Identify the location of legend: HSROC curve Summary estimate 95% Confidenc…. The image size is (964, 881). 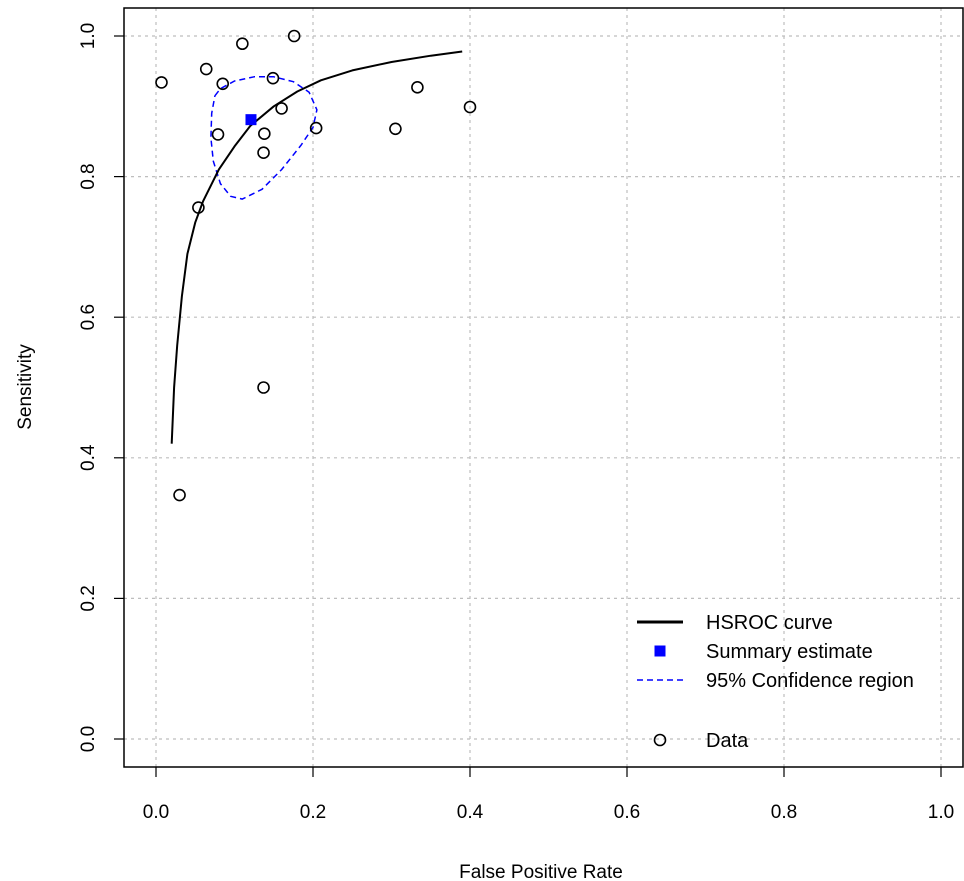
(775, 682).